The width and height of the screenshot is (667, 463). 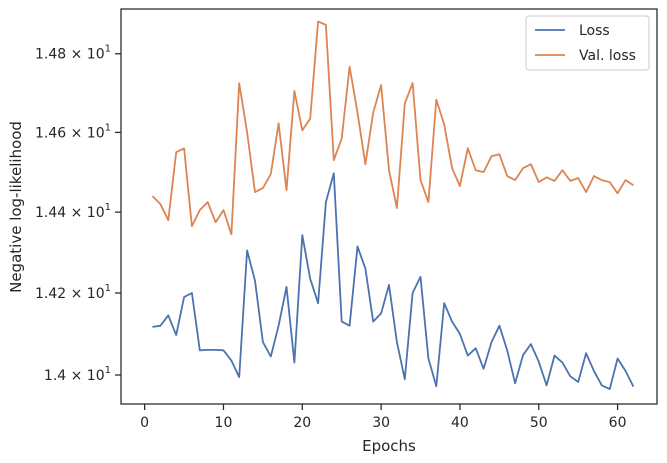 I want to click on x-tick-label: 30, so click(x=381, y=423).